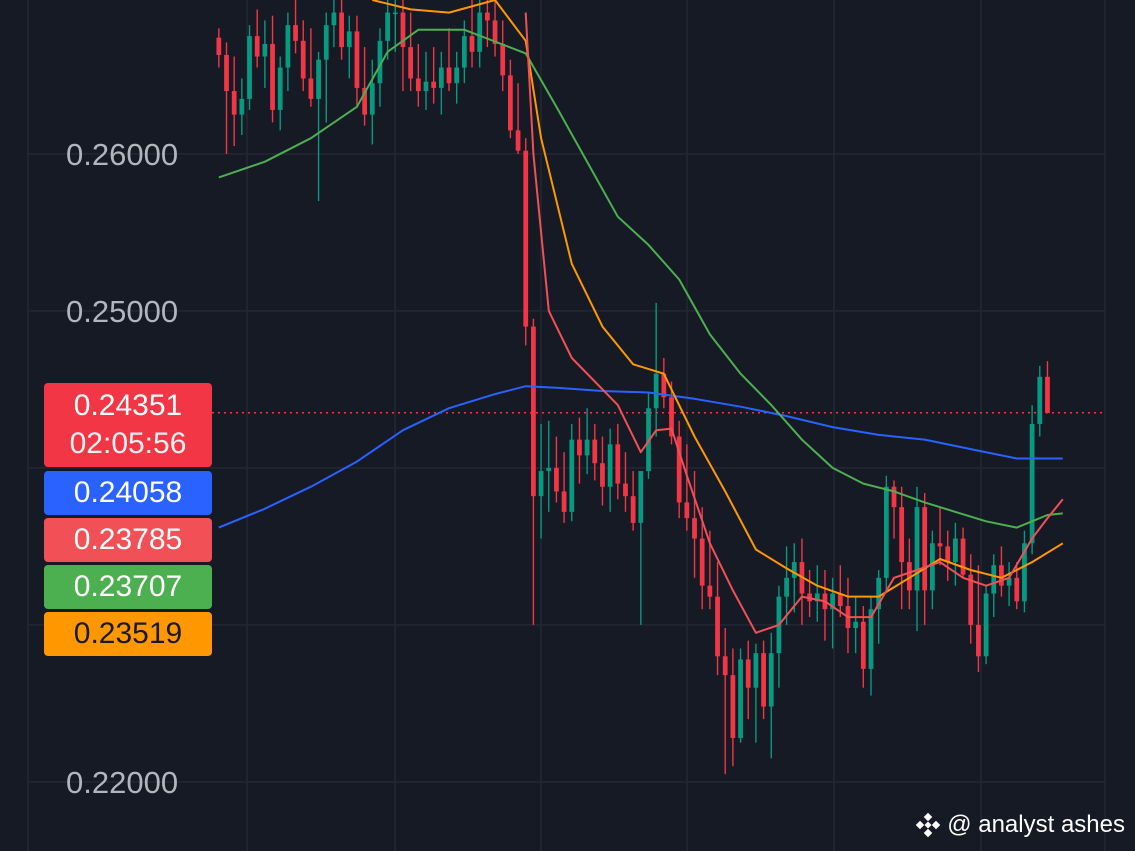  What do you see at coordinates (128, 405) in the screenshot?
I see `price-badge-value: 0.24351` at bounding box center [128, 405].